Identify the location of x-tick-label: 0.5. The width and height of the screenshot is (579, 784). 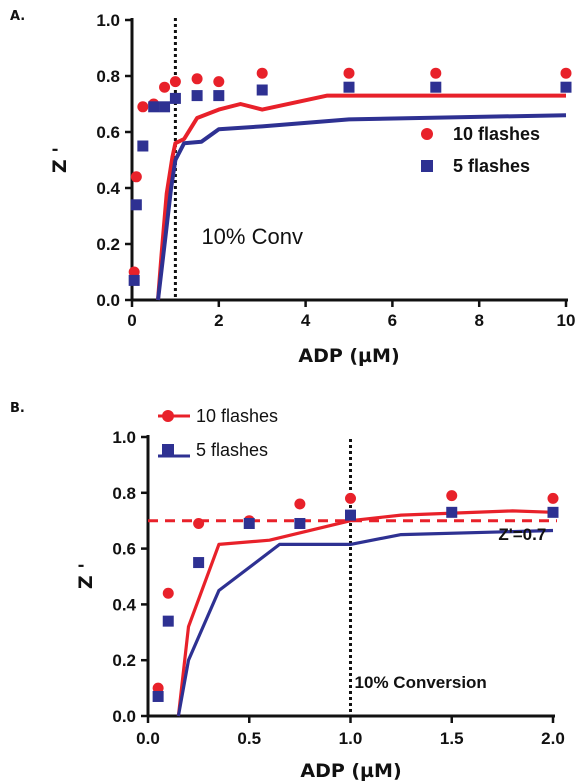
(249, 738).